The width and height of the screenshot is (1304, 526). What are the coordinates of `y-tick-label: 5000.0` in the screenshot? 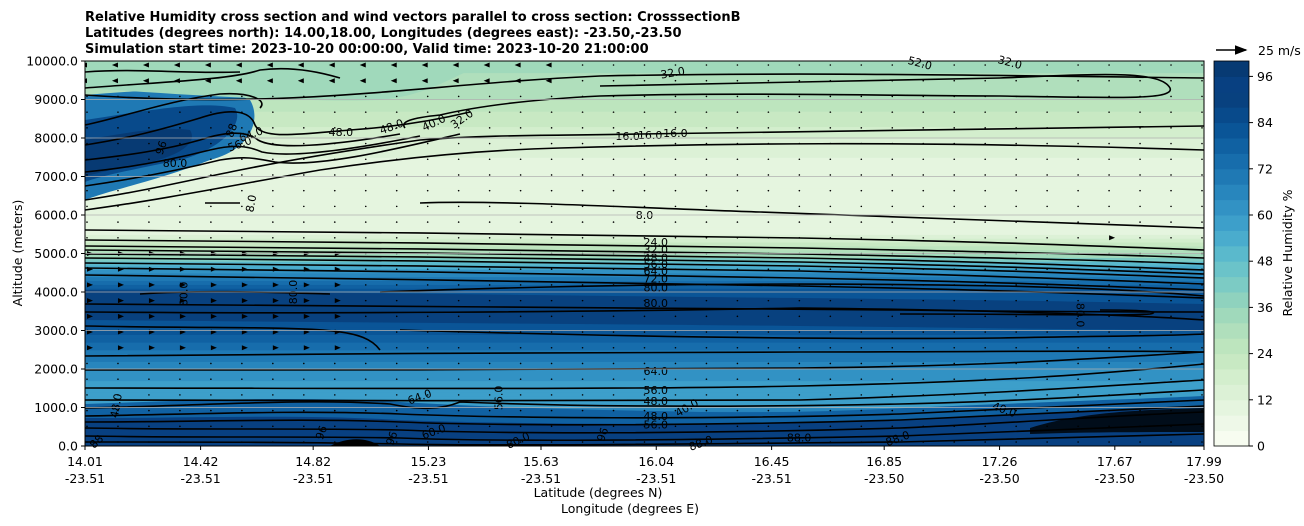 It's located at (56, 253).